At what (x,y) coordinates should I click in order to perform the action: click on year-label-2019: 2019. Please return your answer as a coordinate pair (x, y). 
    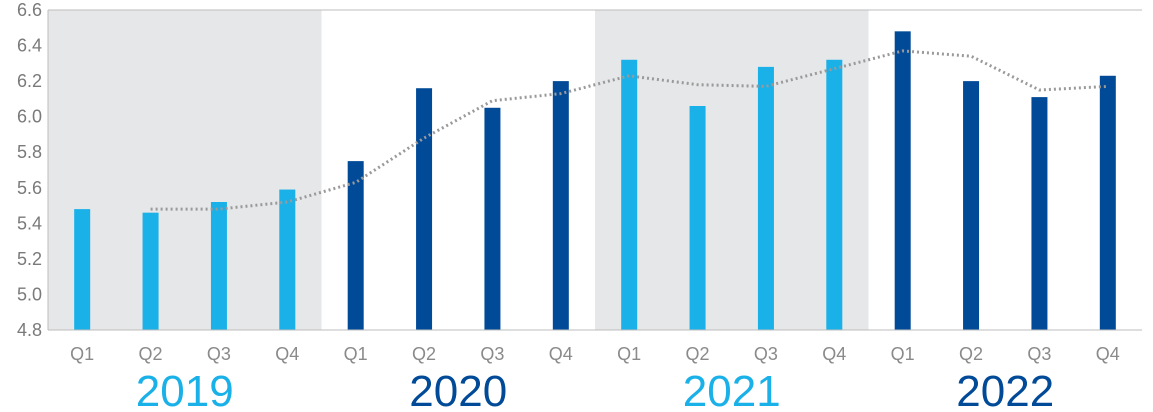
    Looking at the image, I should click on (185, 389).